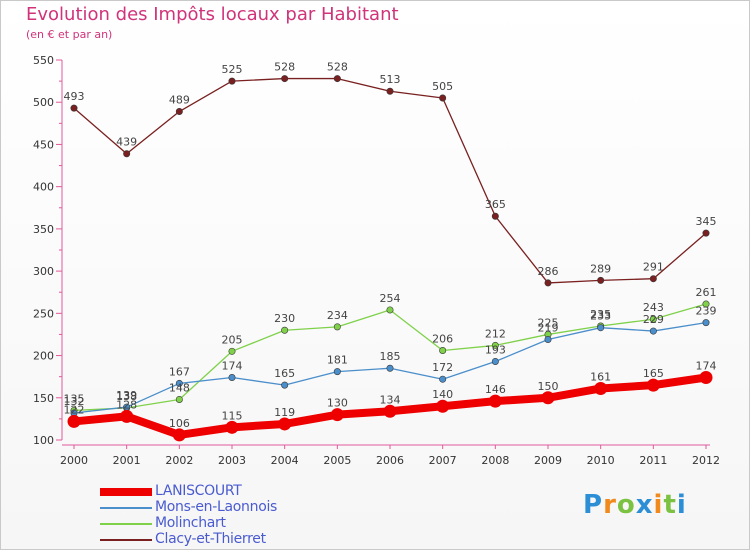 This screenshot has width=750, height=550. I want to click on x-tick-label: 2004, so click(285, 460).